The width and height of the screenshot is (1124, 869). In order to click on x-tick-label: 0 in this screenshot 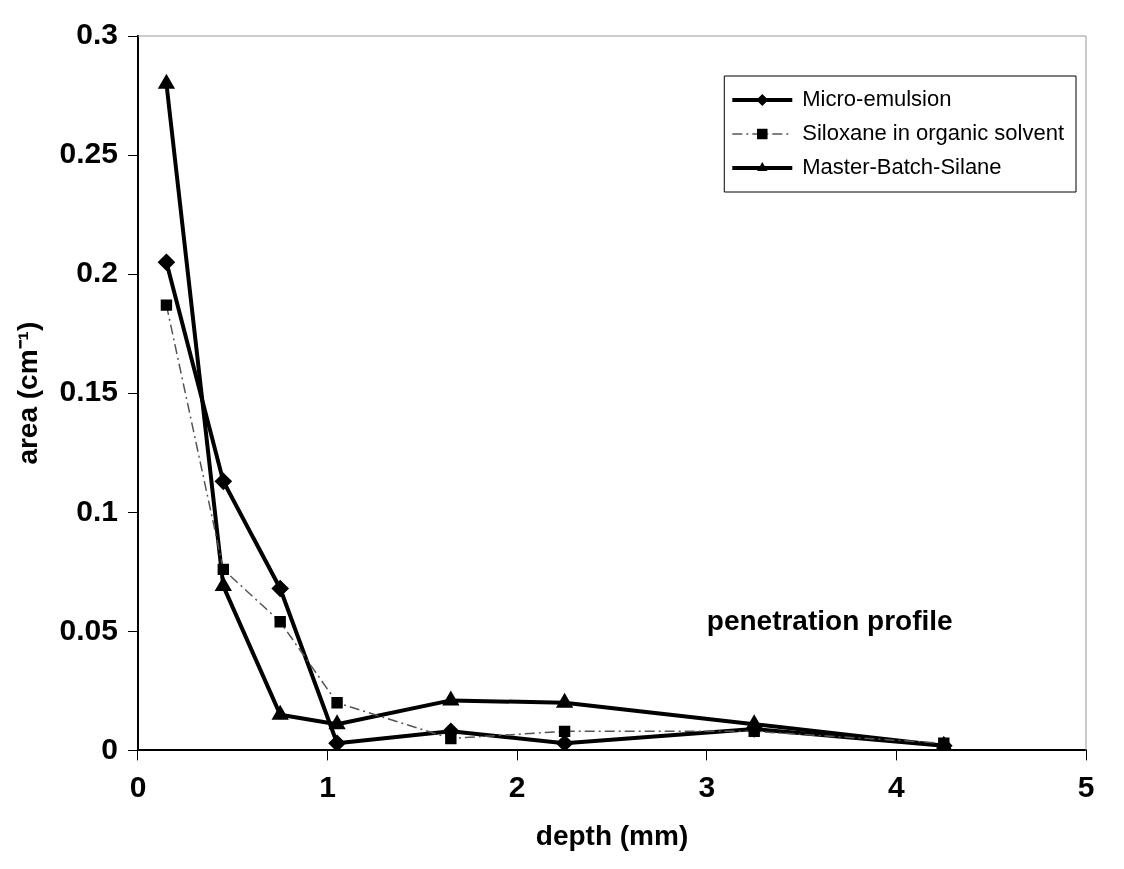, I will do `click(138, 786)`.